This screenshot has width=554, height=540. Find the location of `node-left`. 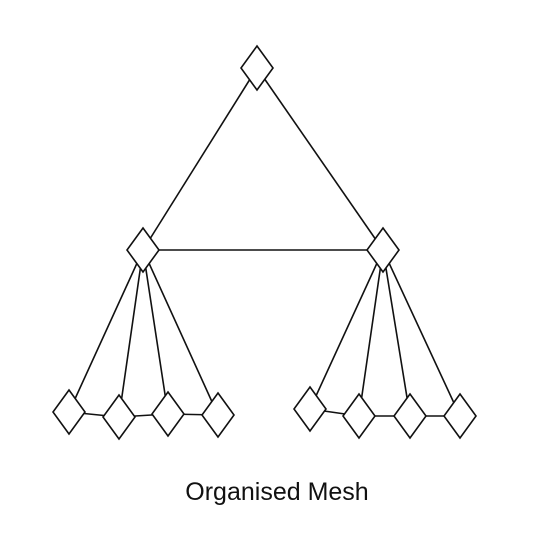

node-left is located at coordinates (143, 250).